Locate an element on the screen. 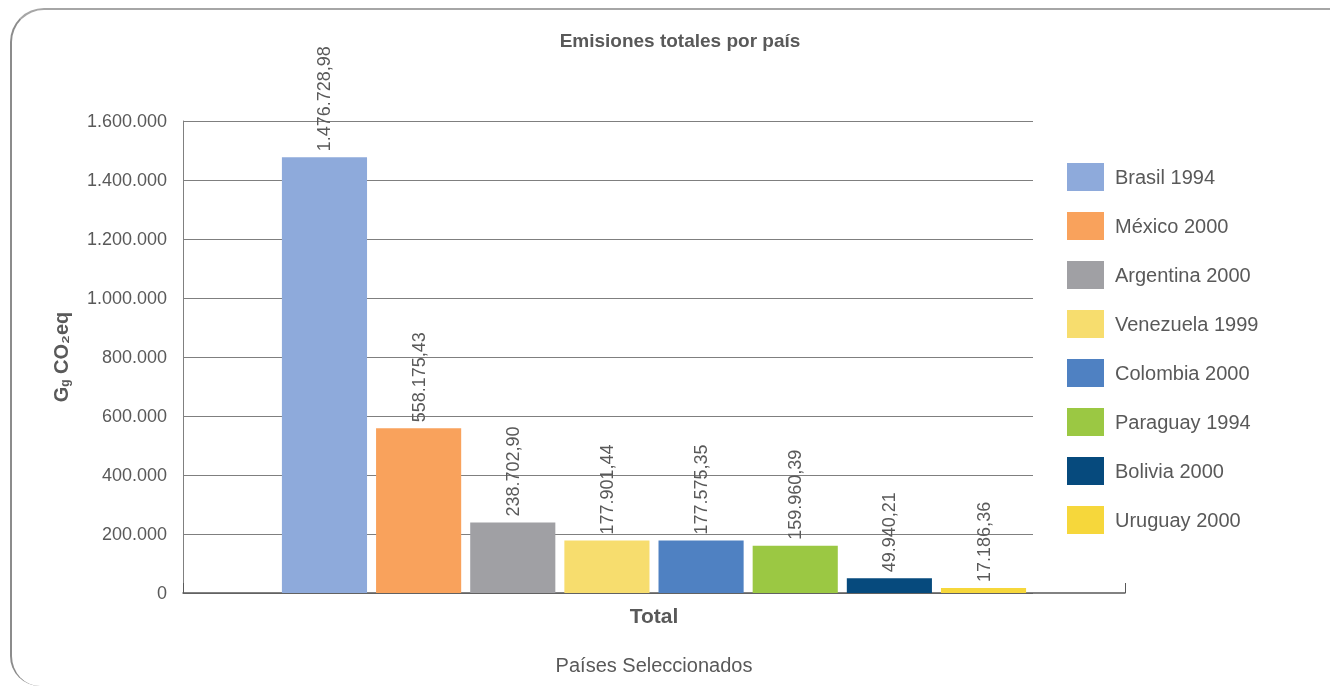 The image size is (1330, 686). legend-label: Venezuela 1999 is located at coordinates (1187, 324).